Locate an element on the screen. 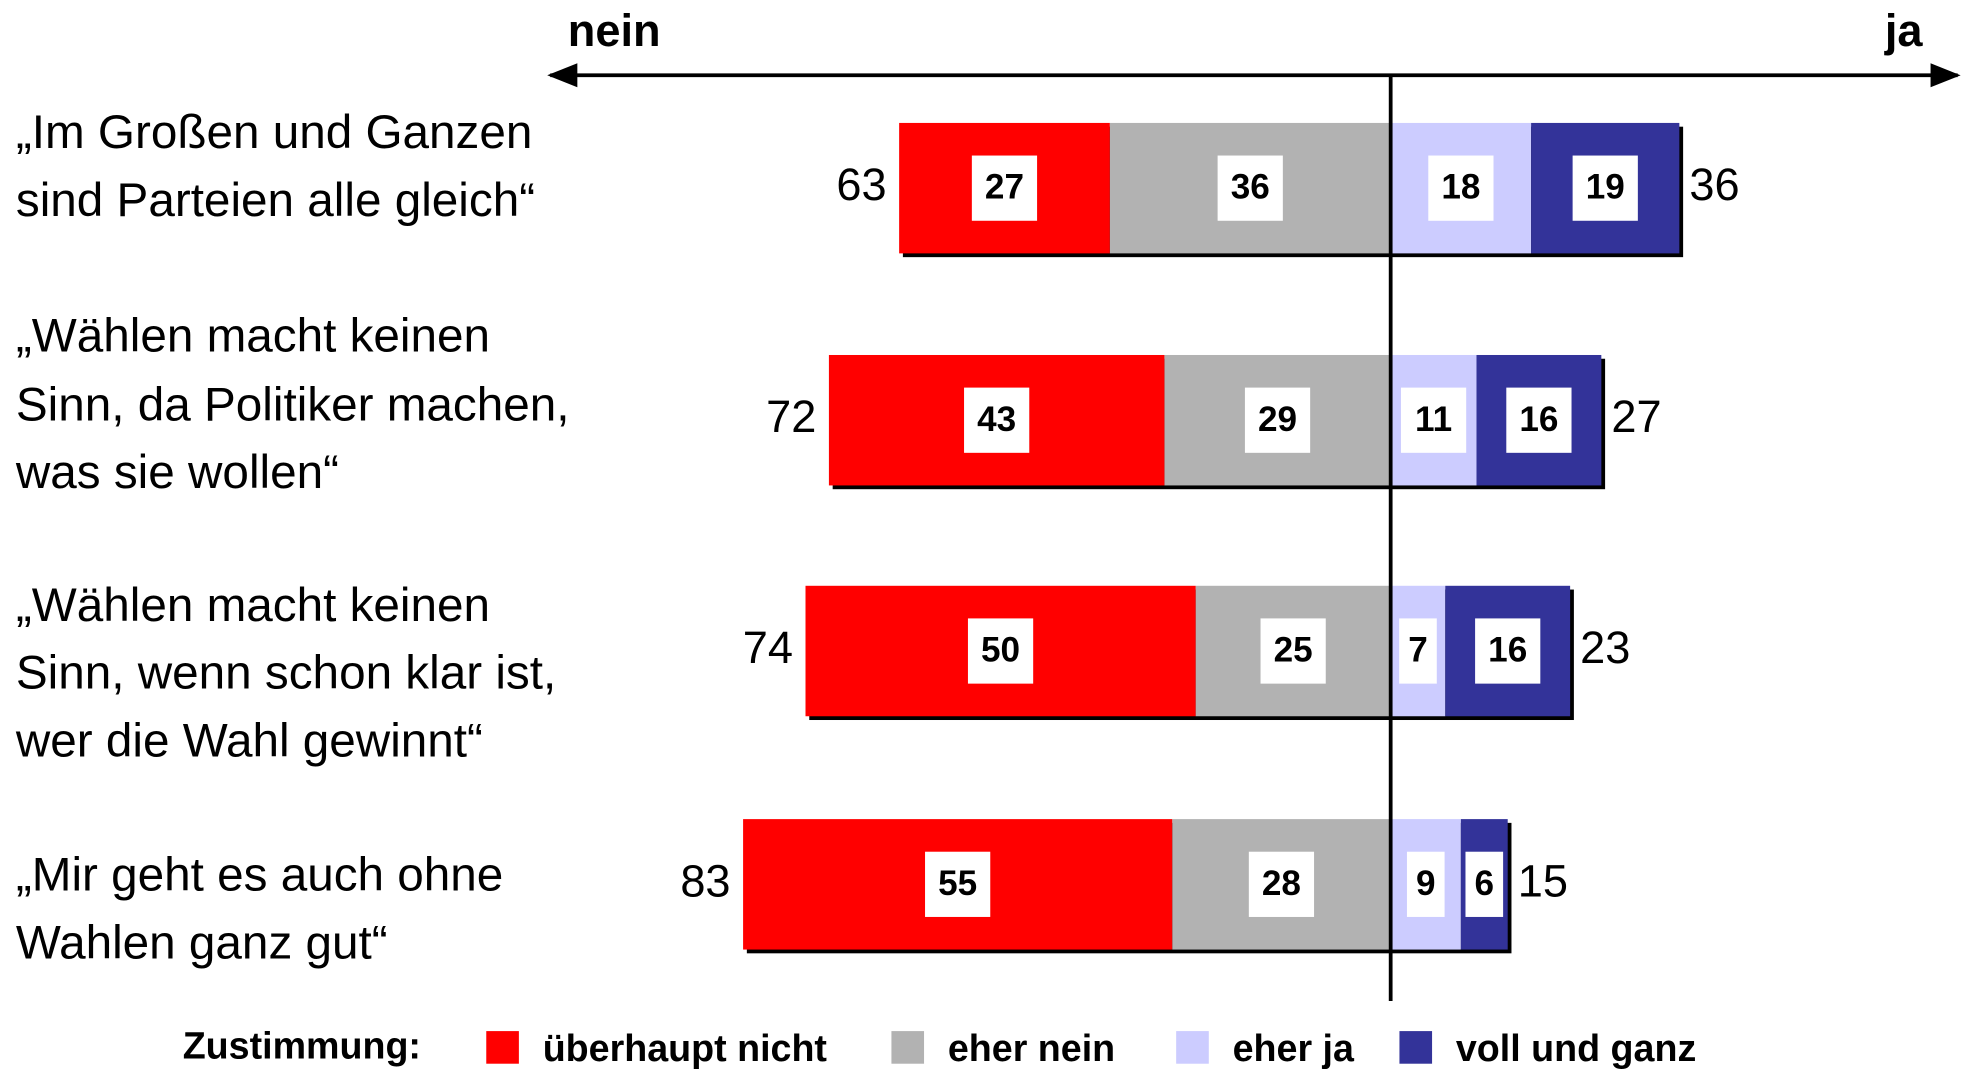  axis-label: ja is located at coordinates (1904, 30).